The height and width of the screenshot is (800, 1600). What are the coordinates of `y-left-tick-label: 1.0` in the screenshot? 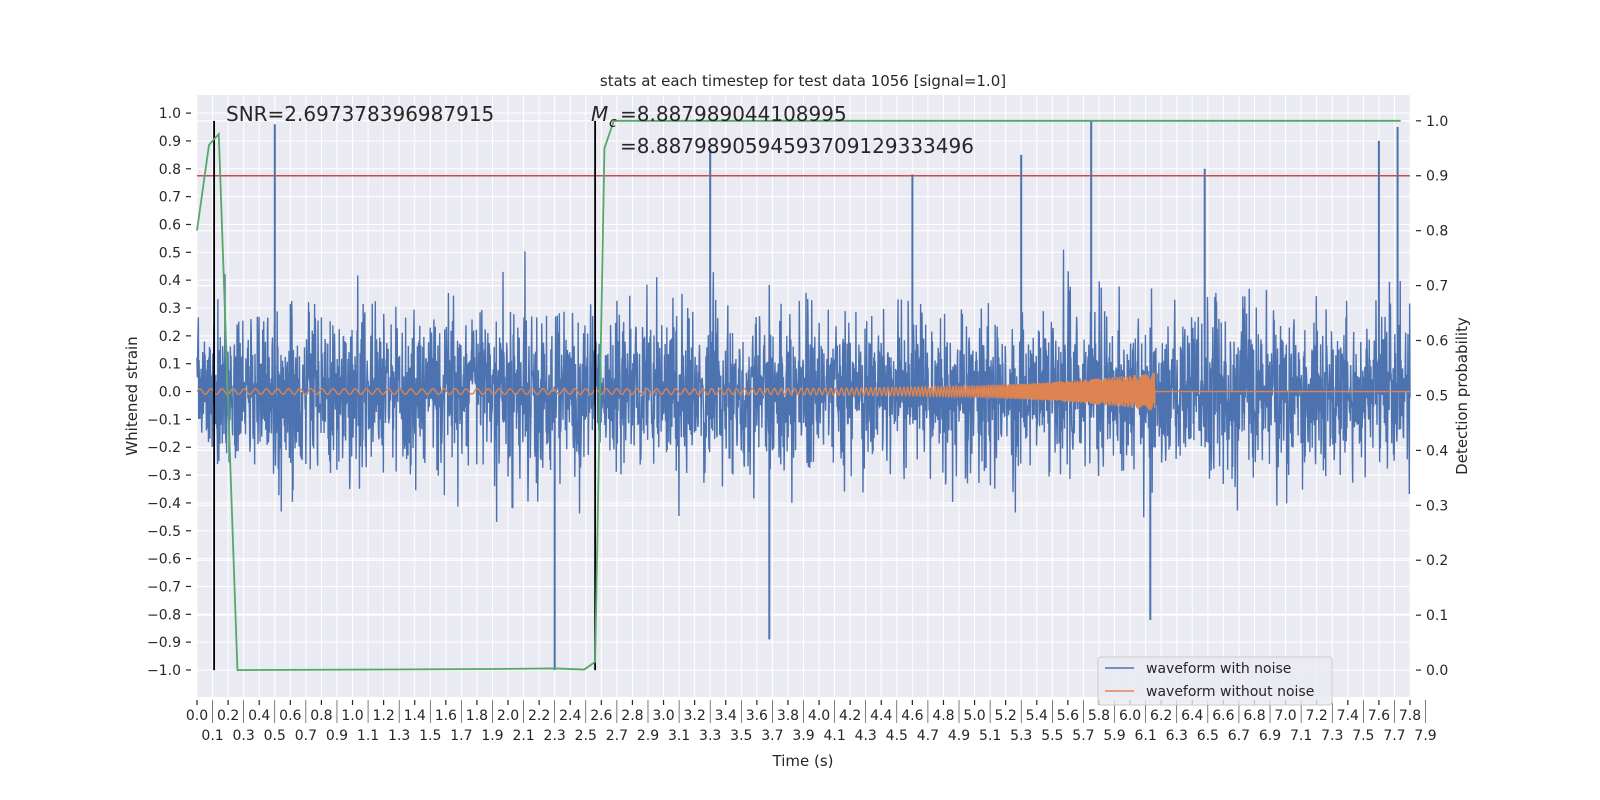 It's located at (170, 114).